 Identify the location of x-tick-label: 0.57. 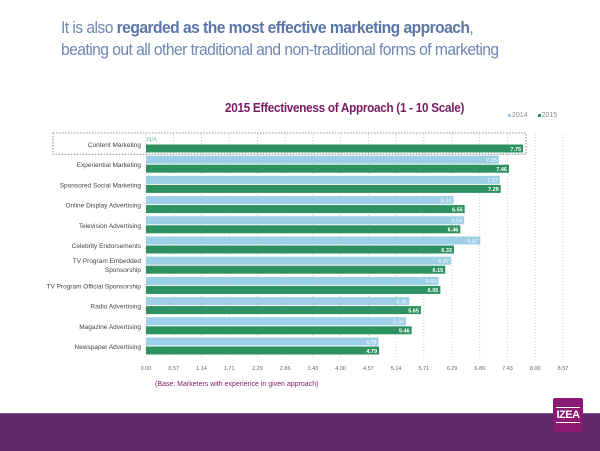
(173, 369).